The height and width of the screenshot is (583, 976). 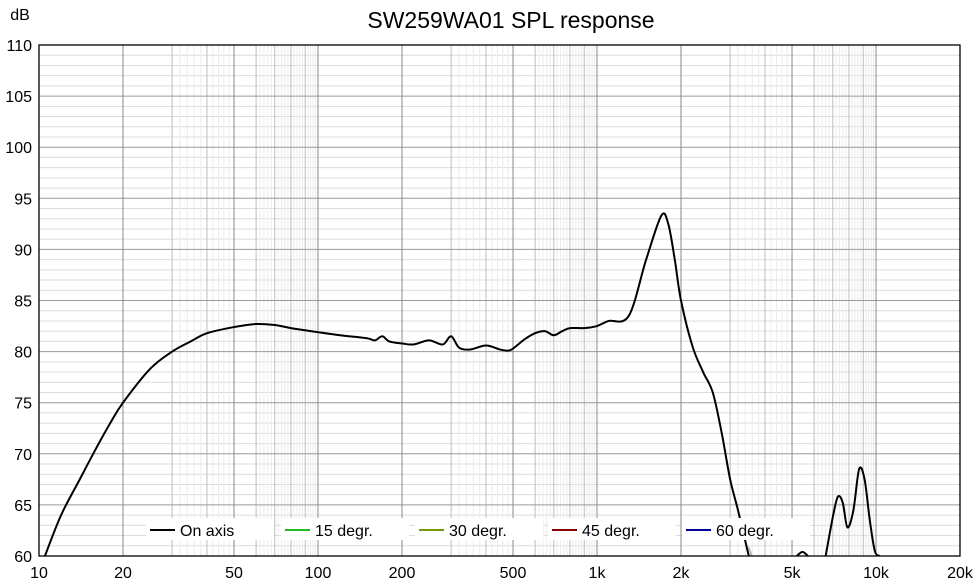 What do you see at coordinates (793, 573) in the screenshot?
I see `x-tick-label: 5k` at bounding box center [793, 573].